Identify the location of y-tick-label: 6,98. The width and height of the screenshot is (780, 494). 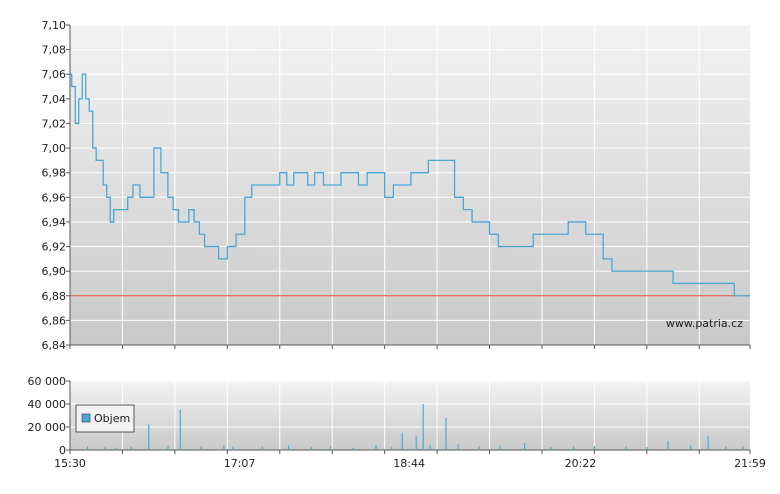
(54, 173).